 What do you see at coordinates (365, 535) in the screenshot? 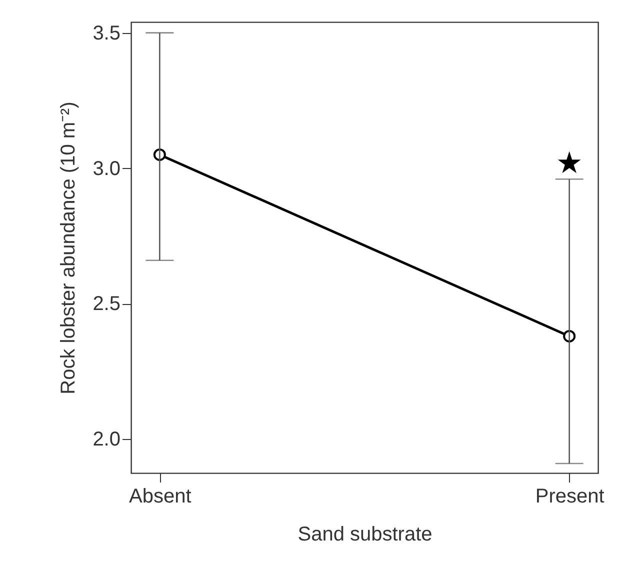
I see `x-axis-title: Sand substrate` at bounding box center [365, 535].